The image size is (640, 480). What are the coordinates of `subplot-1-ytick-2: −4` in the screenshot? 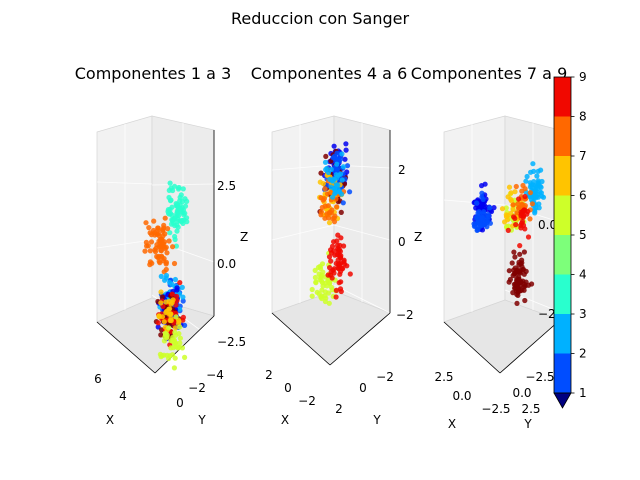 It's located at (215, 375).